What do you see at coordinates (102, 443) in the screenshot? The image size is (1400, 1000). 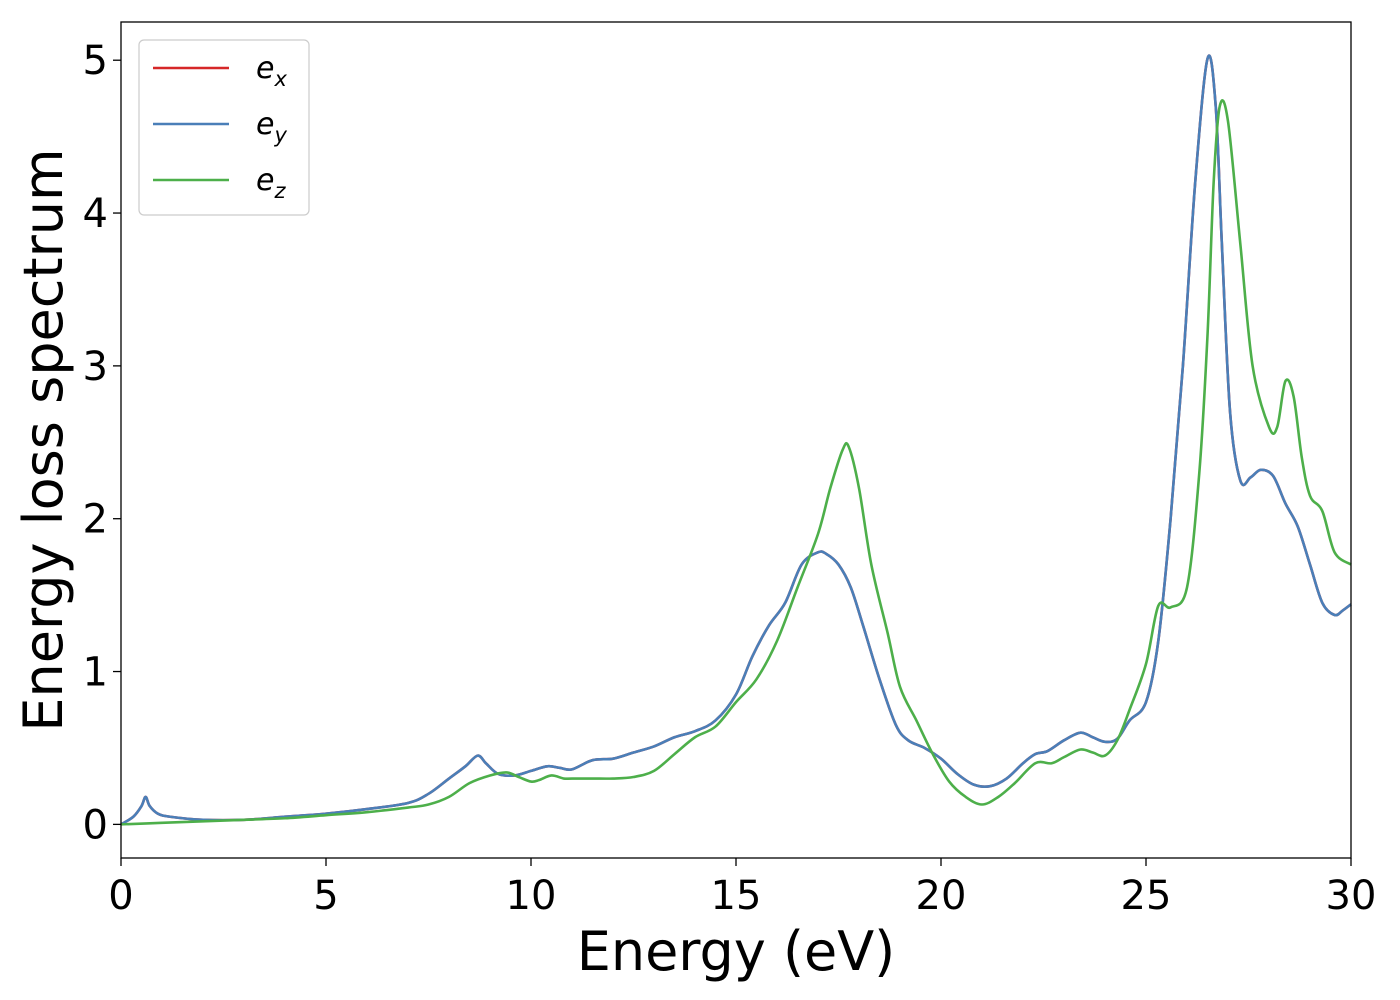 I see `y-axis-ticks: 0 1 2 3 4 5` at bounding box center [102, 443].